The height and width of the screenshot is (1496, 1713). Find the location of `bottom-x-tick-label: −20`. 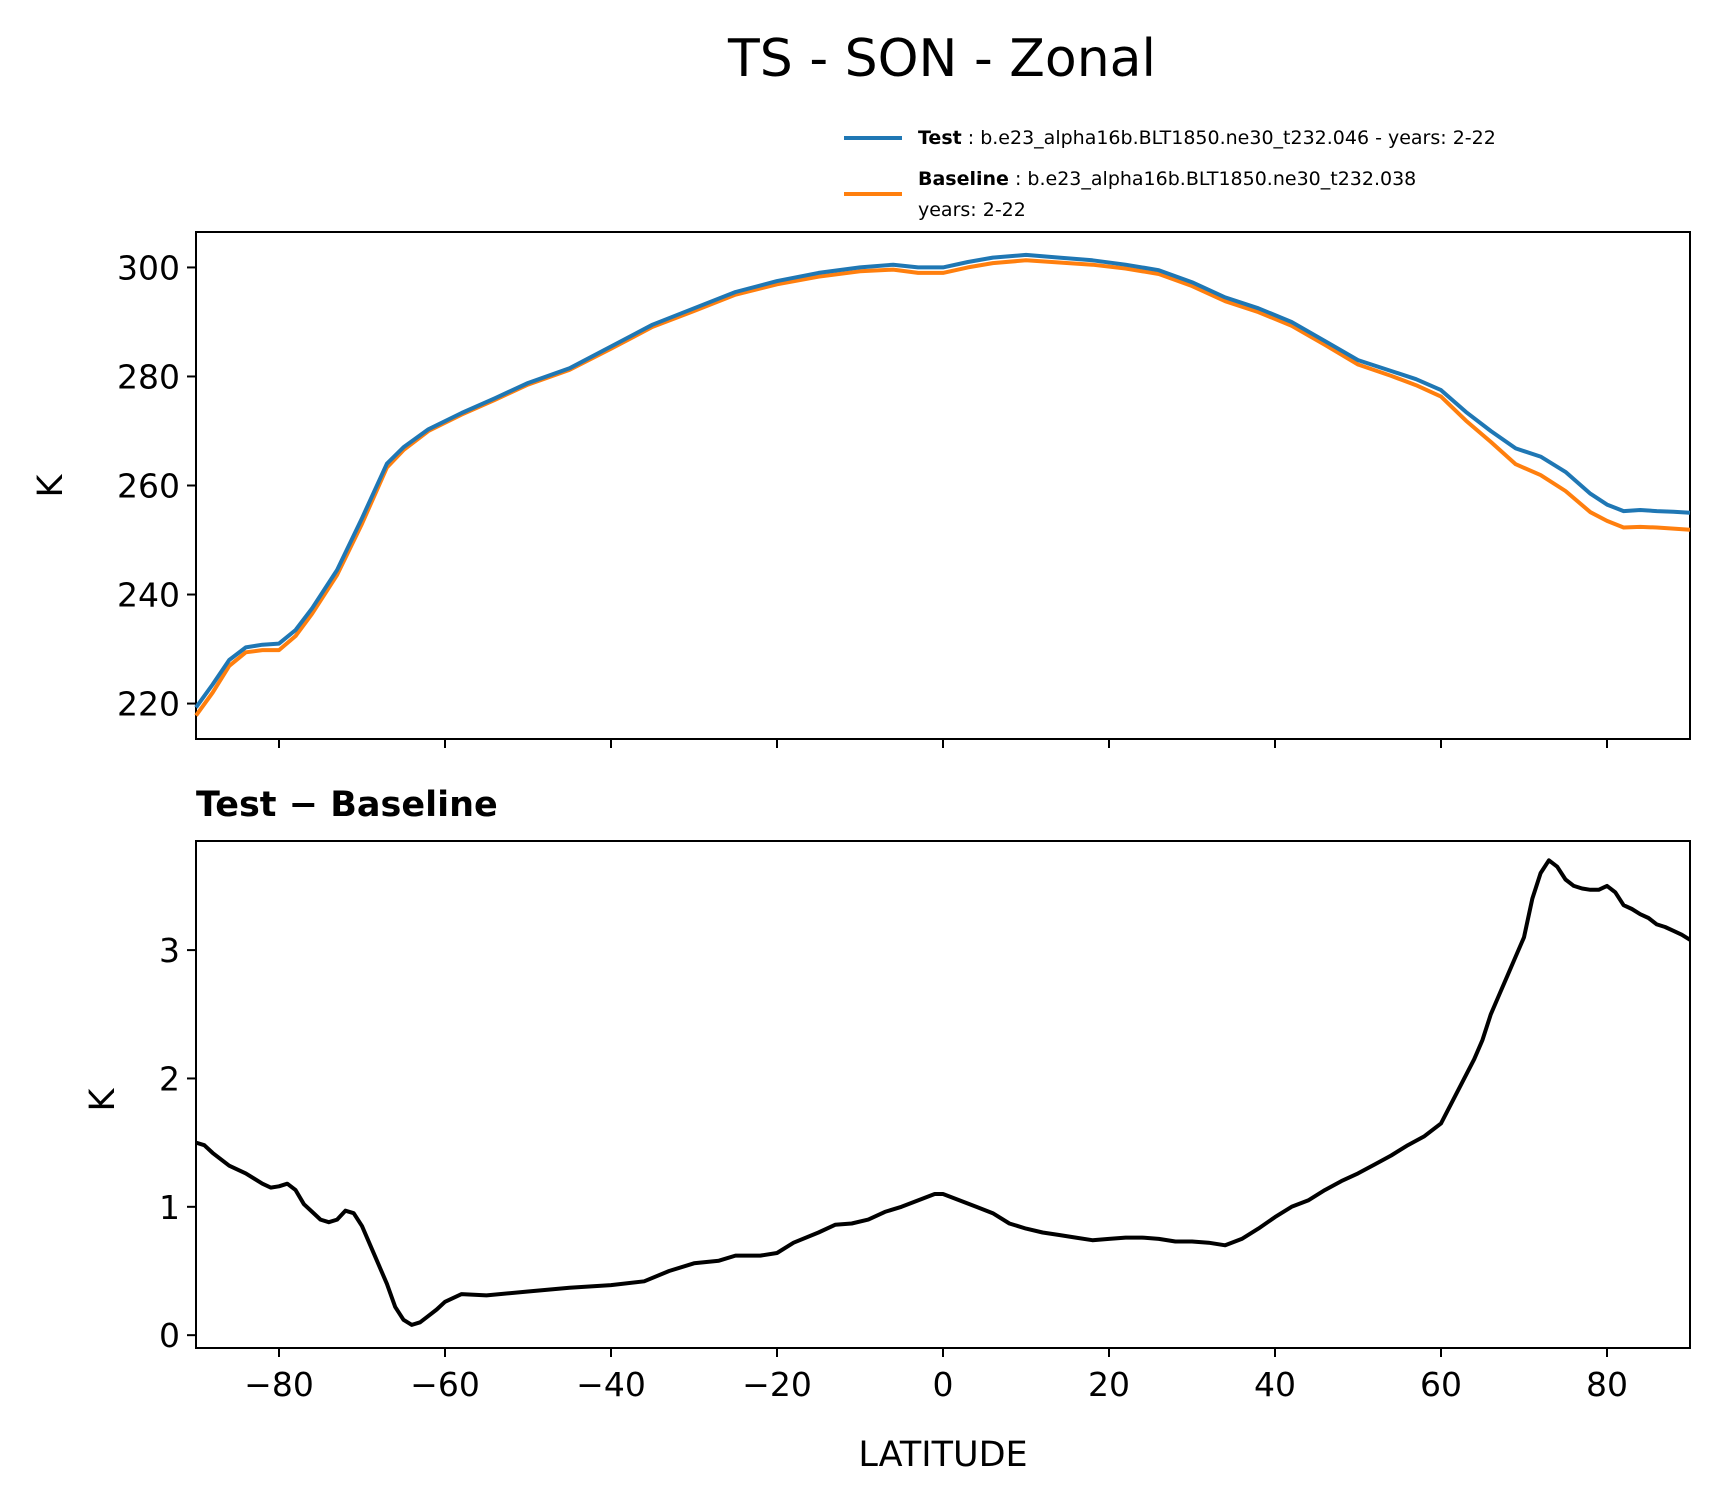

bottom-x-tick-label: −20 is located at coordinates (777, 1384).